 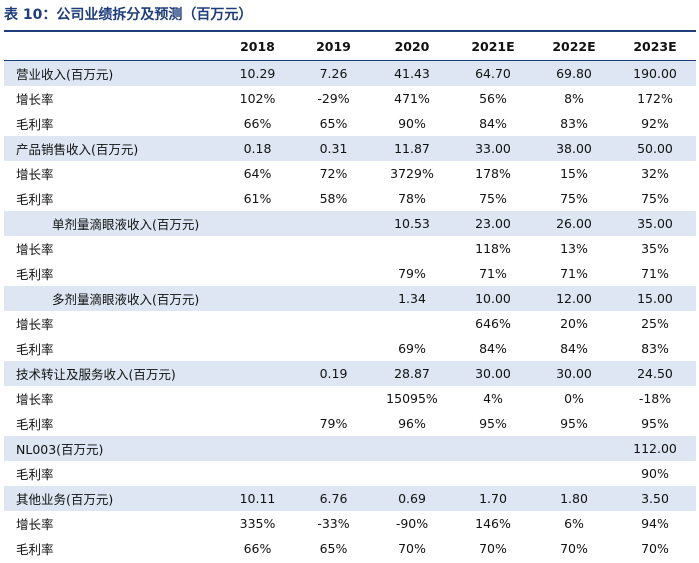 What do you see at coordinates (655, 47) in the screenshot?
I see `header-cell-2023e: 2023E` at bounding box center [655, 47].